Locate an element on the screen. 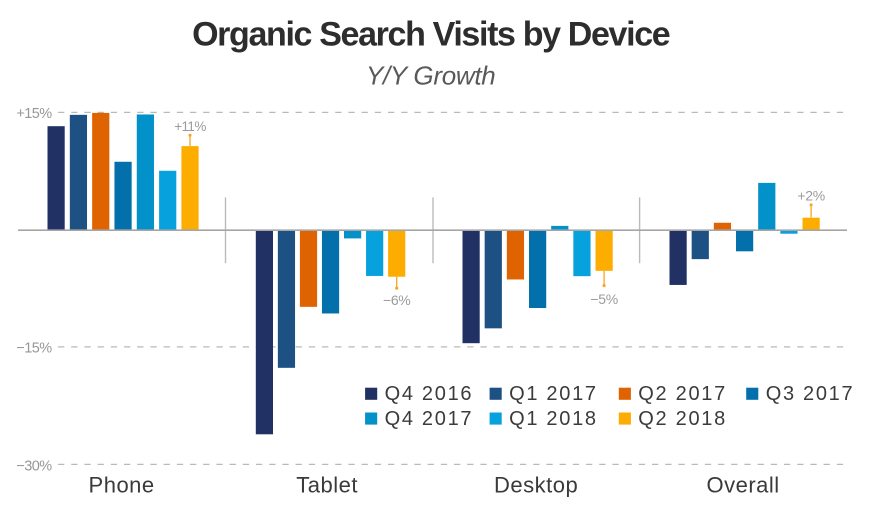  svg-text: +2% is located at coordinates (811, 196).